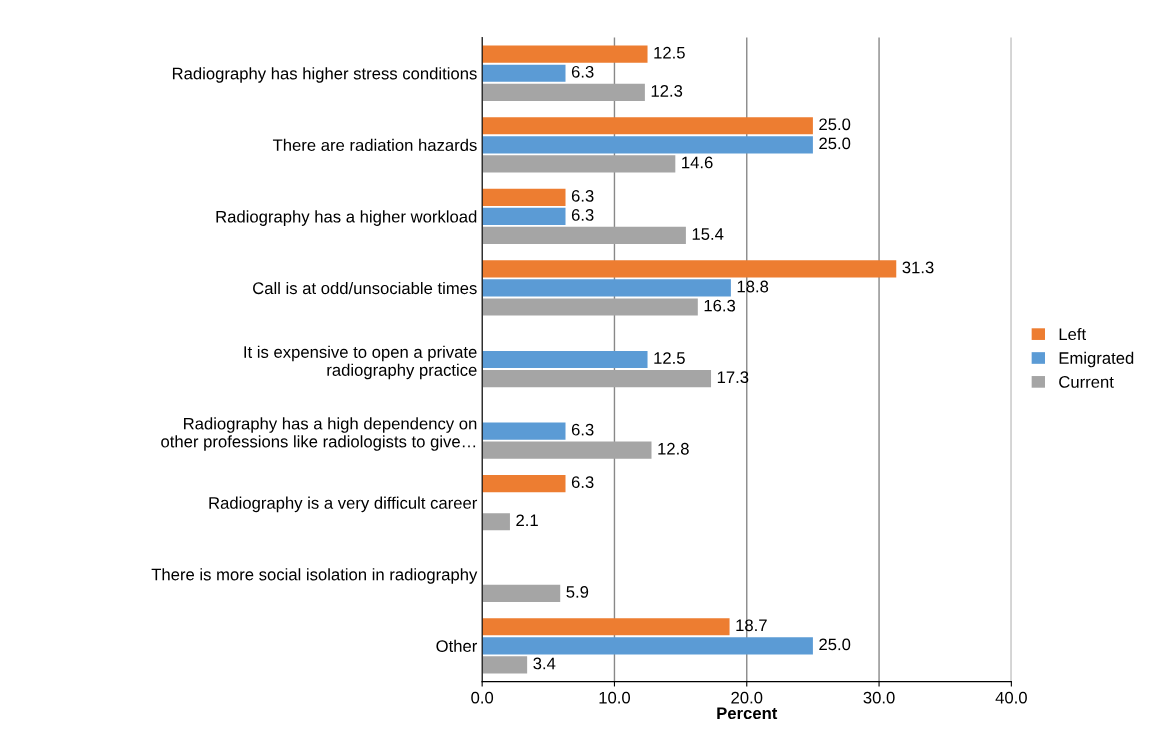 The height and width of the screenshot is (749, 1176). What do you see at coordinates (879, 697) in the screenshot?
I see `x-tick-label: 30.0` at bounding box center [879, 697].